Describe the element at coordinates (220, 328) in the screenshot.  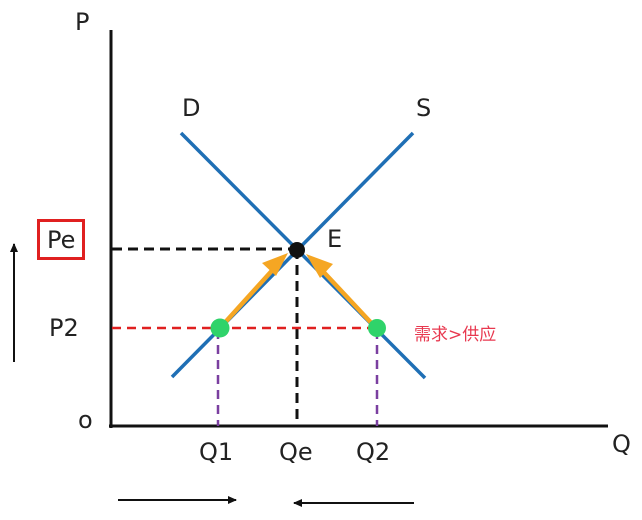
I see `supply-point-q1` at that location.